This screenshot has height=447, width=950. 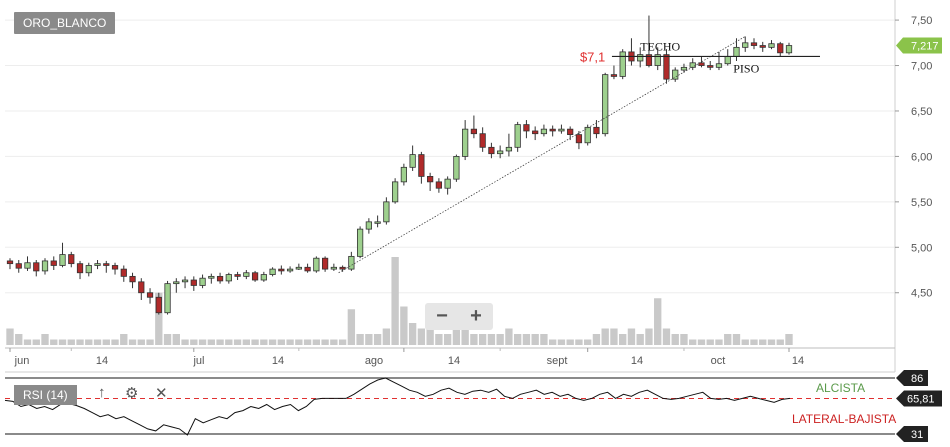 What do you see at coordinates (660, 46) in the screenshot?
I see `techo-annotation: TECHO` at bounding box center [660, 46].